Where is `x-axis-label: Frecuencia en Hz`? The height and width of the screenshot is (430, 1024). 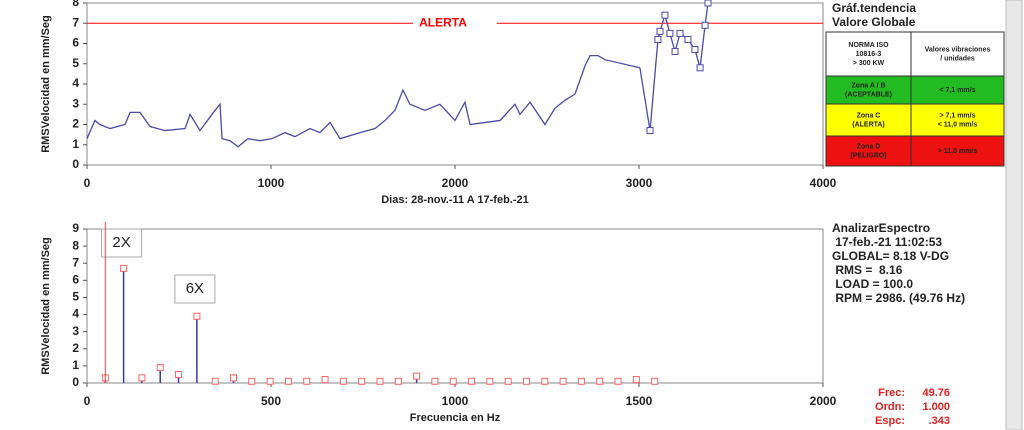
x-axis-label: Frecuencia en Hz is located at coordinates (455, 418).